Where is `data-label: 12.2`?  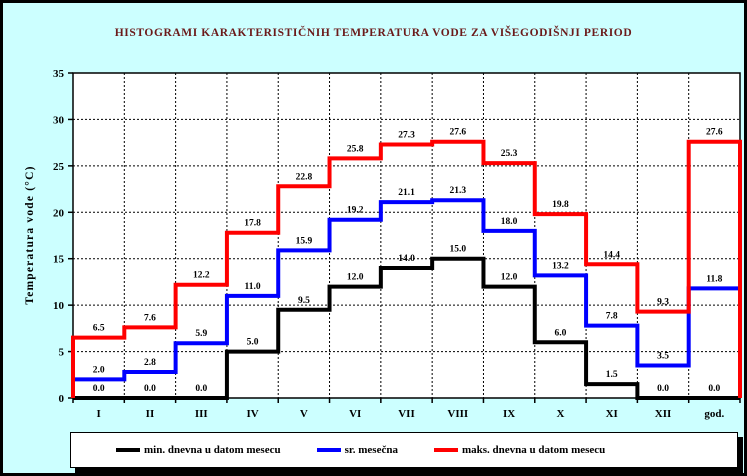 data-label: 12.2 is located at coordinates (201, 276).